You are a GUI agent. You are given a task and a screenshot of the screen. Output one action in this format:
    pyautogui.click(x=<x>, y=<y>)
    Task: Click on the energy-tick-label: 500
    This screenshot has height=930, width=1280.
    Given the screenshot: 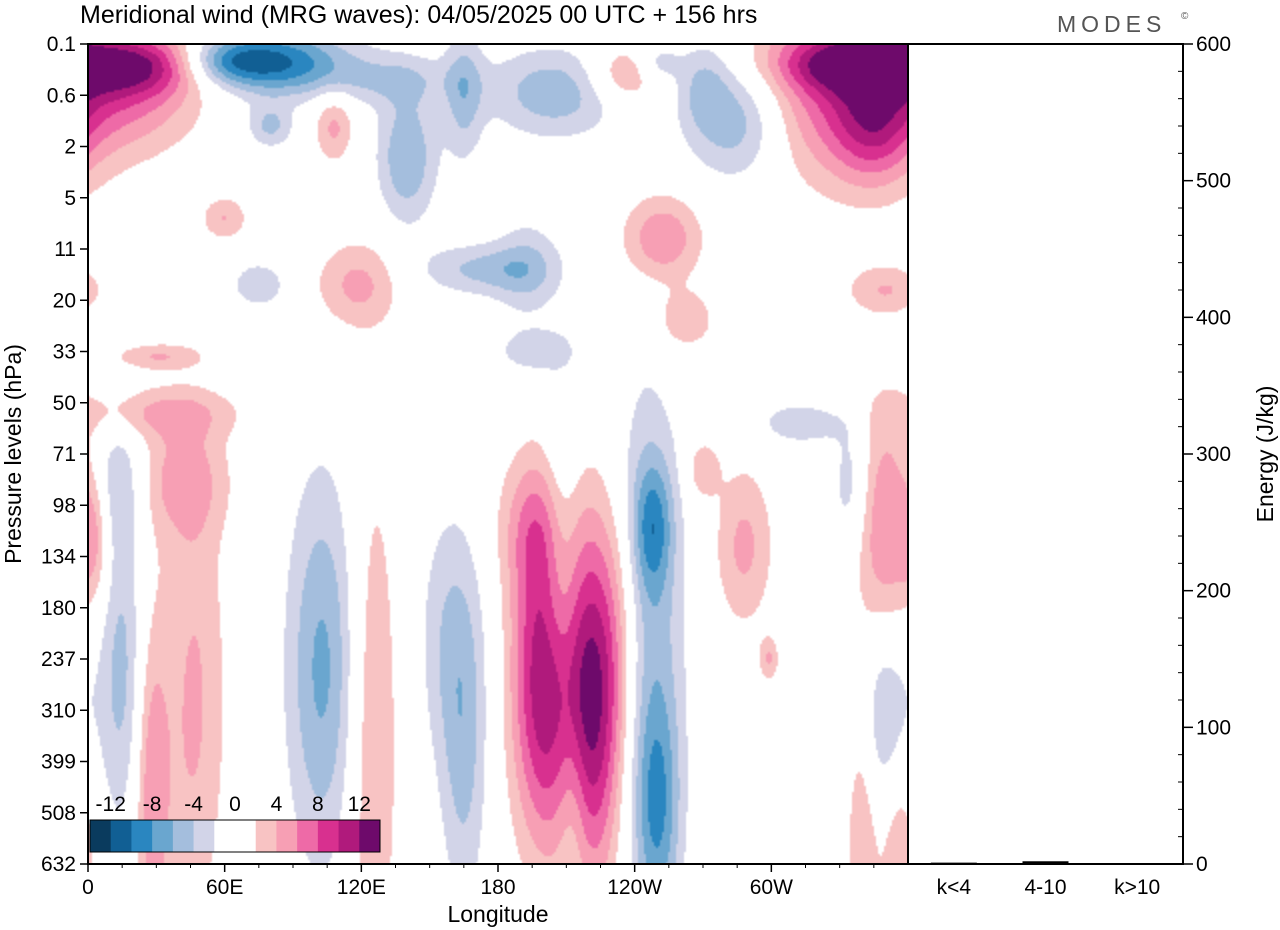 What is the action you would take?
    pyautogui.click(x=1213, y=181)
    